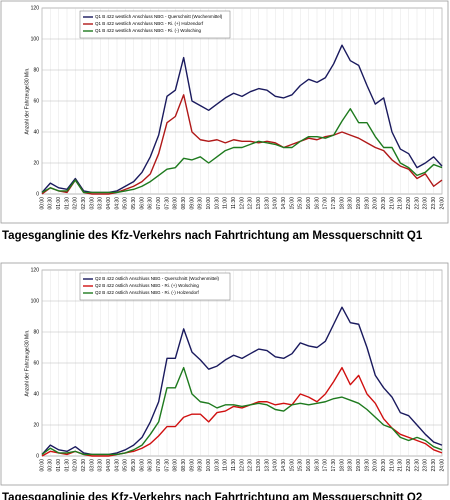  What do you see at coordinates (434, 465) in the screenshot?
I see `x-tick-label: 23:30` at bounding box center [434, 465].